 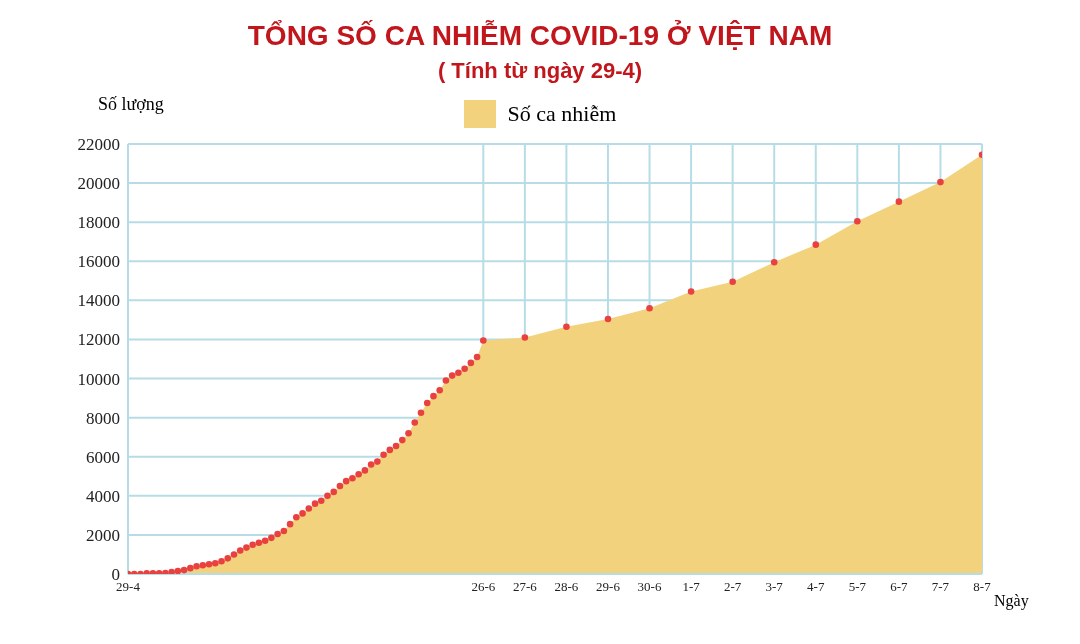 I want to click on x-axis-title: Ngày, so click(x=1011, y=601).